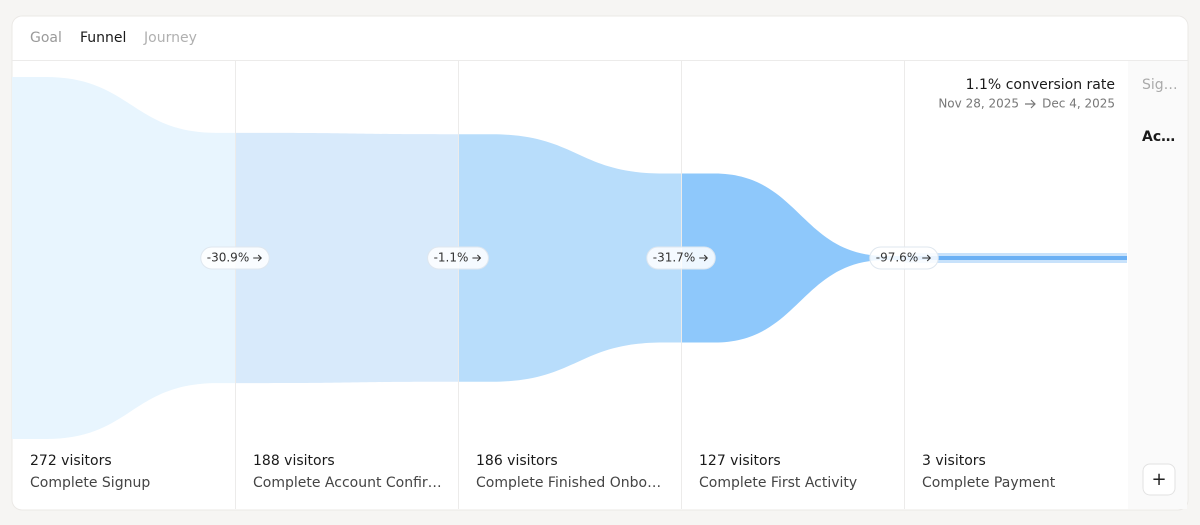  I want to click on stage-value: 186 visitors, so click(517, 461).